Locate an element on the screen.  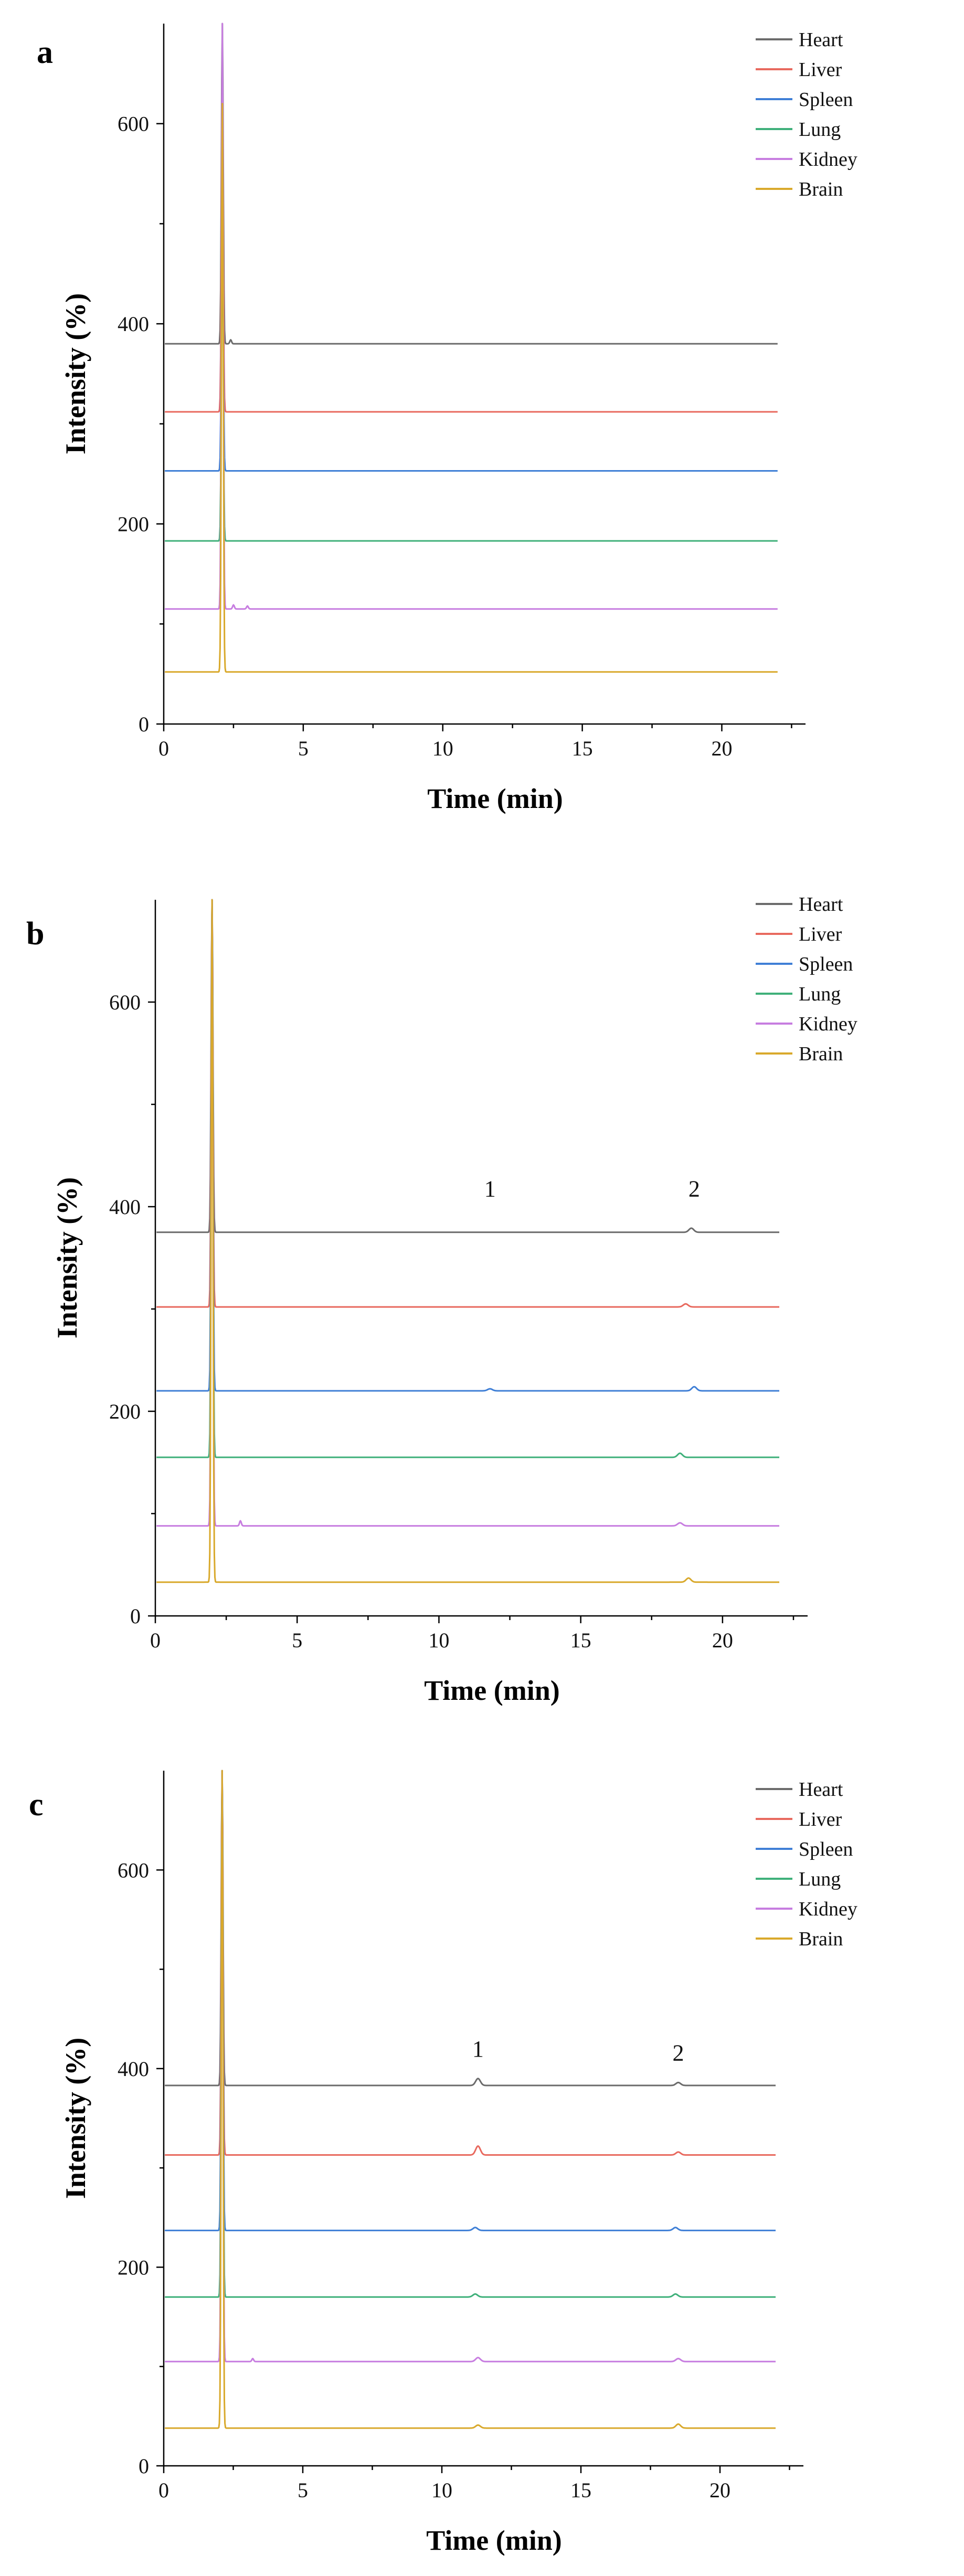
panel-label: c is located at coordinates (36, 1805).